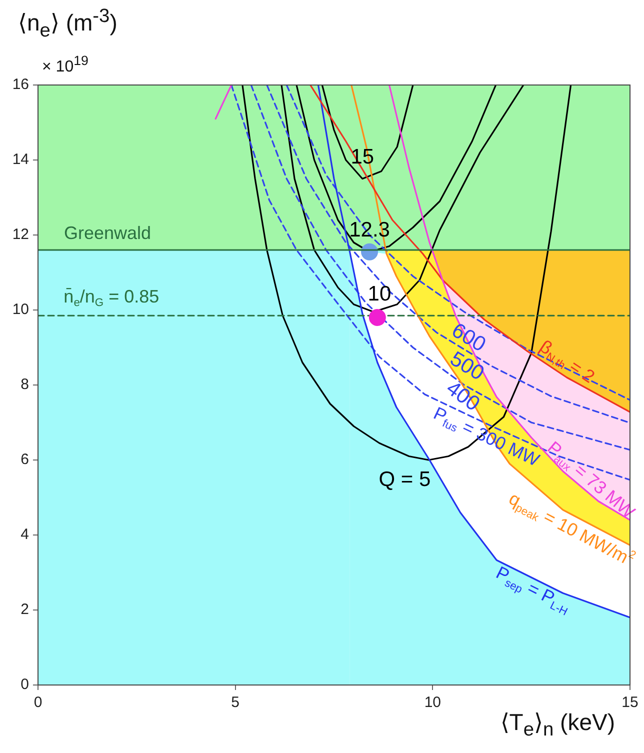  I want to click on y-tick-label: 10, so click(20, 309).